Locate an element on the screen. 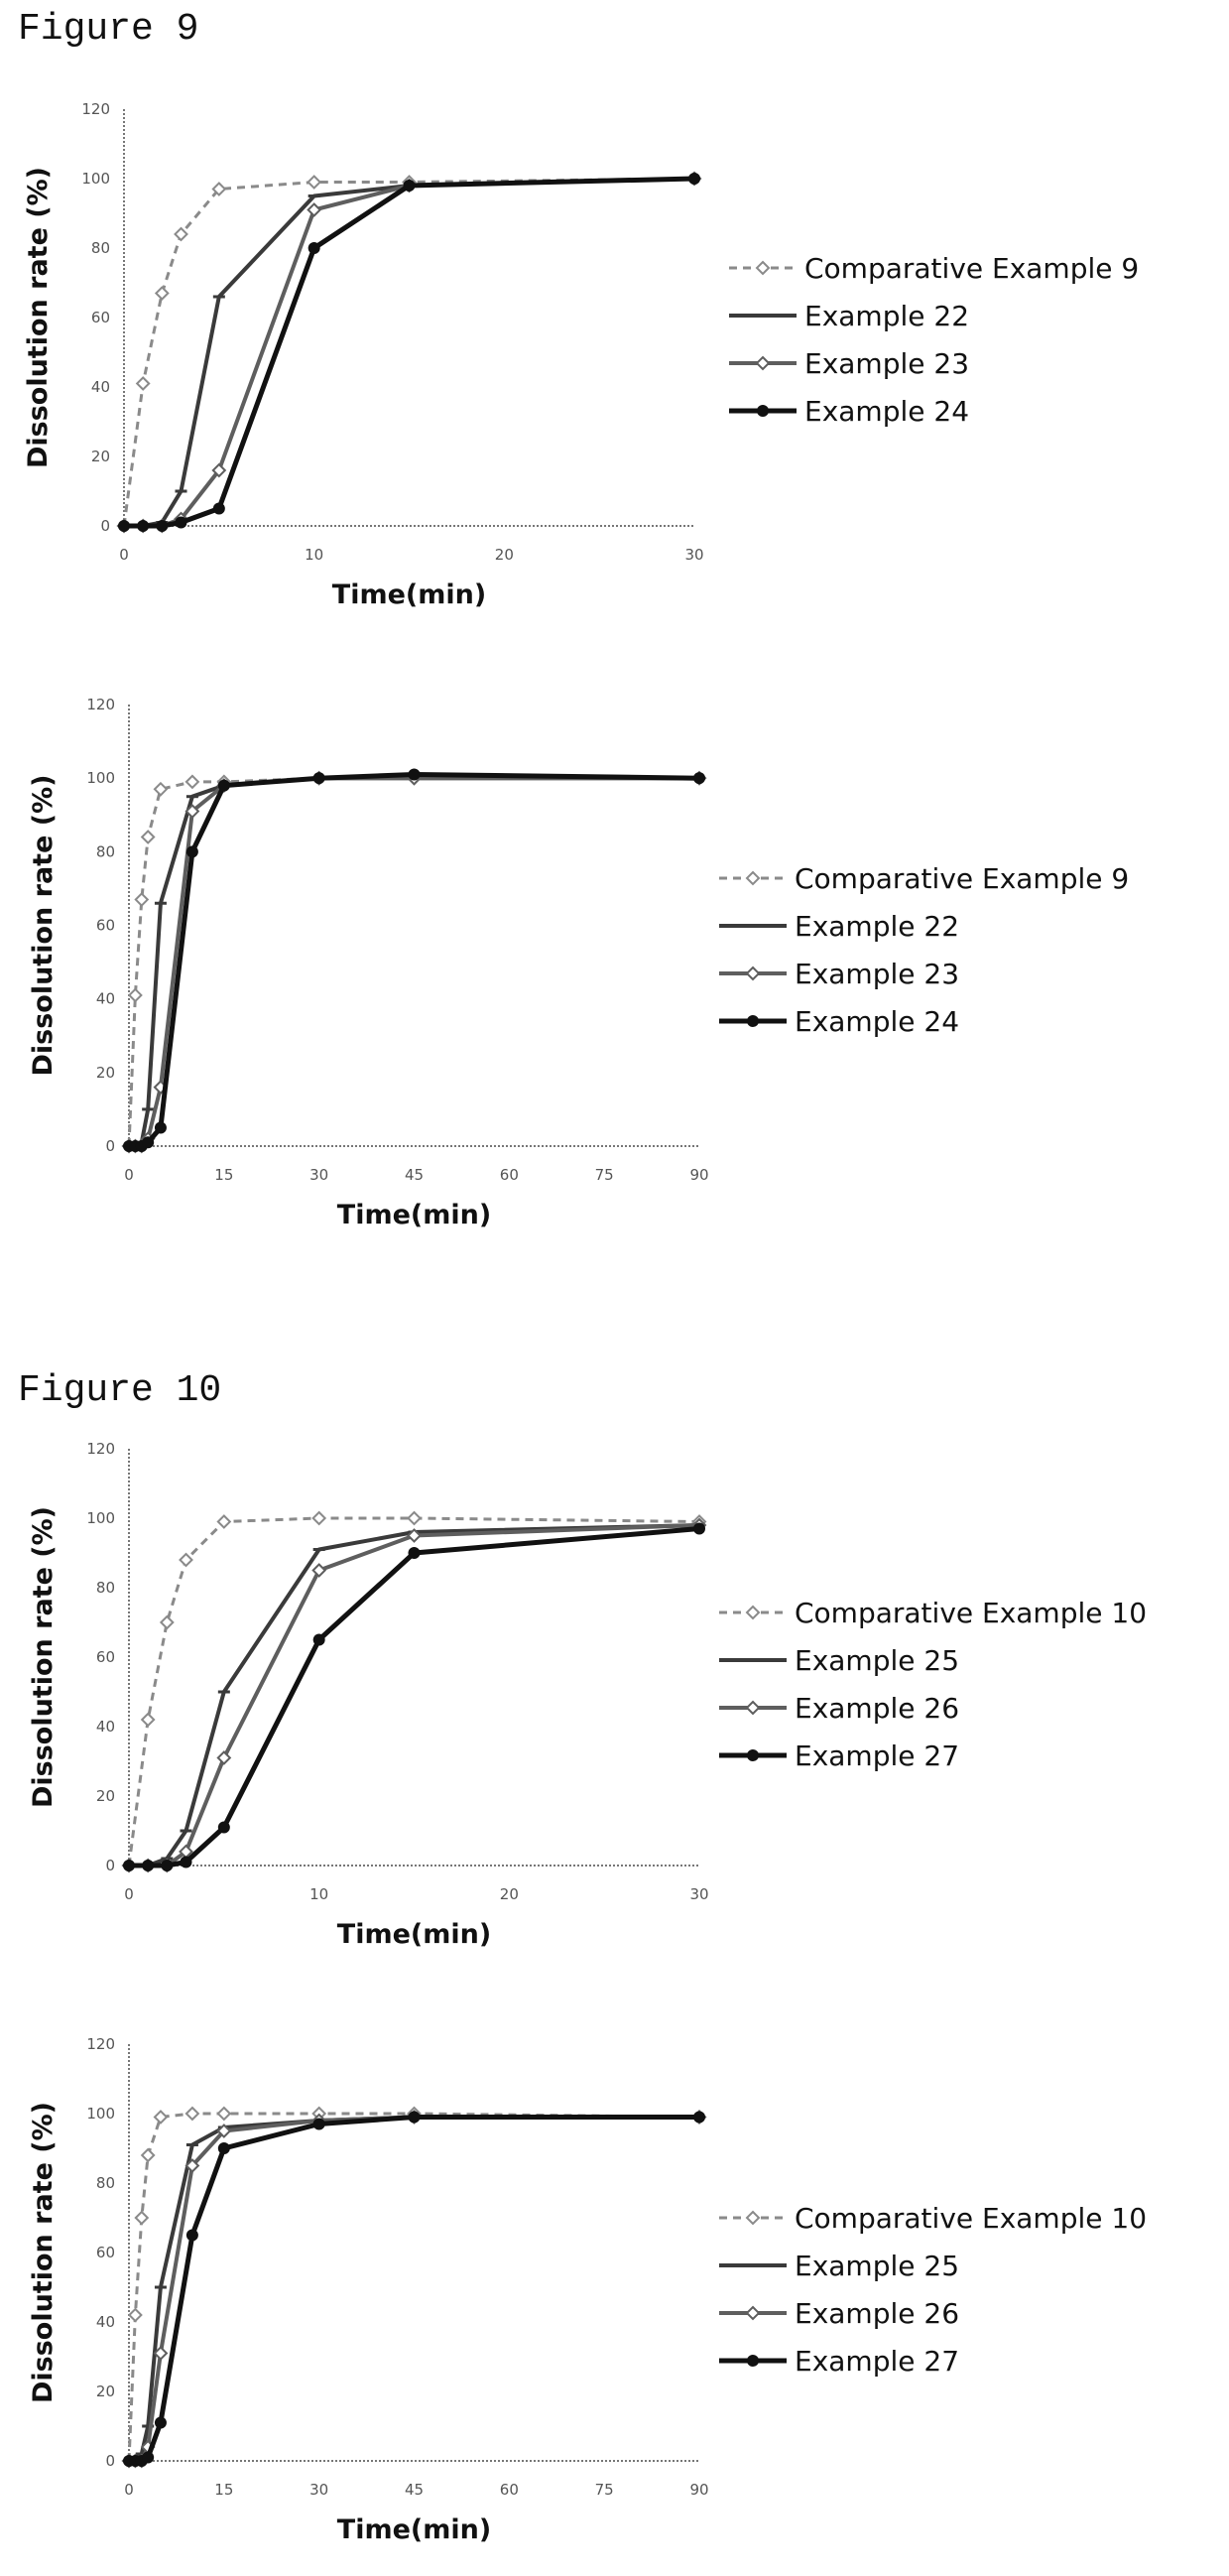 This screenshot has height=2576, width=1229. x-tick-label: 90 is located at coordinates (698, 1175).